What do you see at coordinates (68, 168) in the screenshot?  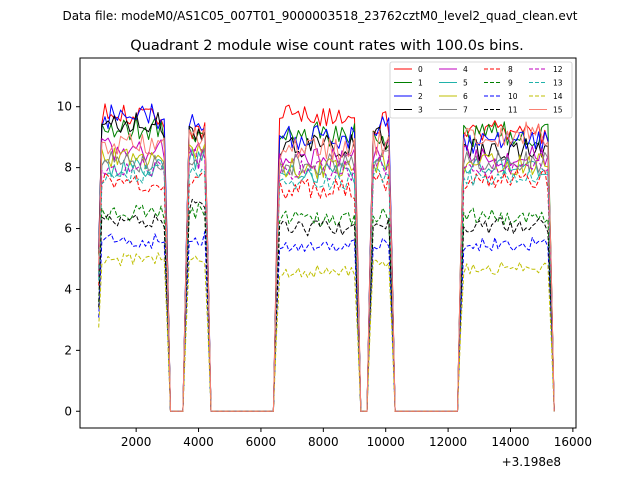 I see `y-tick-label: 8` at bounding box center [68, 168].